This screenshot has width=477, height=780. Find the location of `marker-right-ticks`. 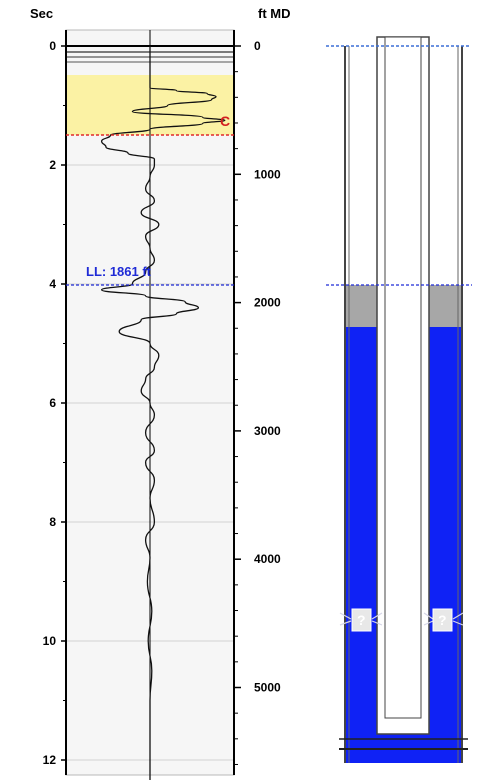

marker-right-ticks is located at coordinates (443, 619).